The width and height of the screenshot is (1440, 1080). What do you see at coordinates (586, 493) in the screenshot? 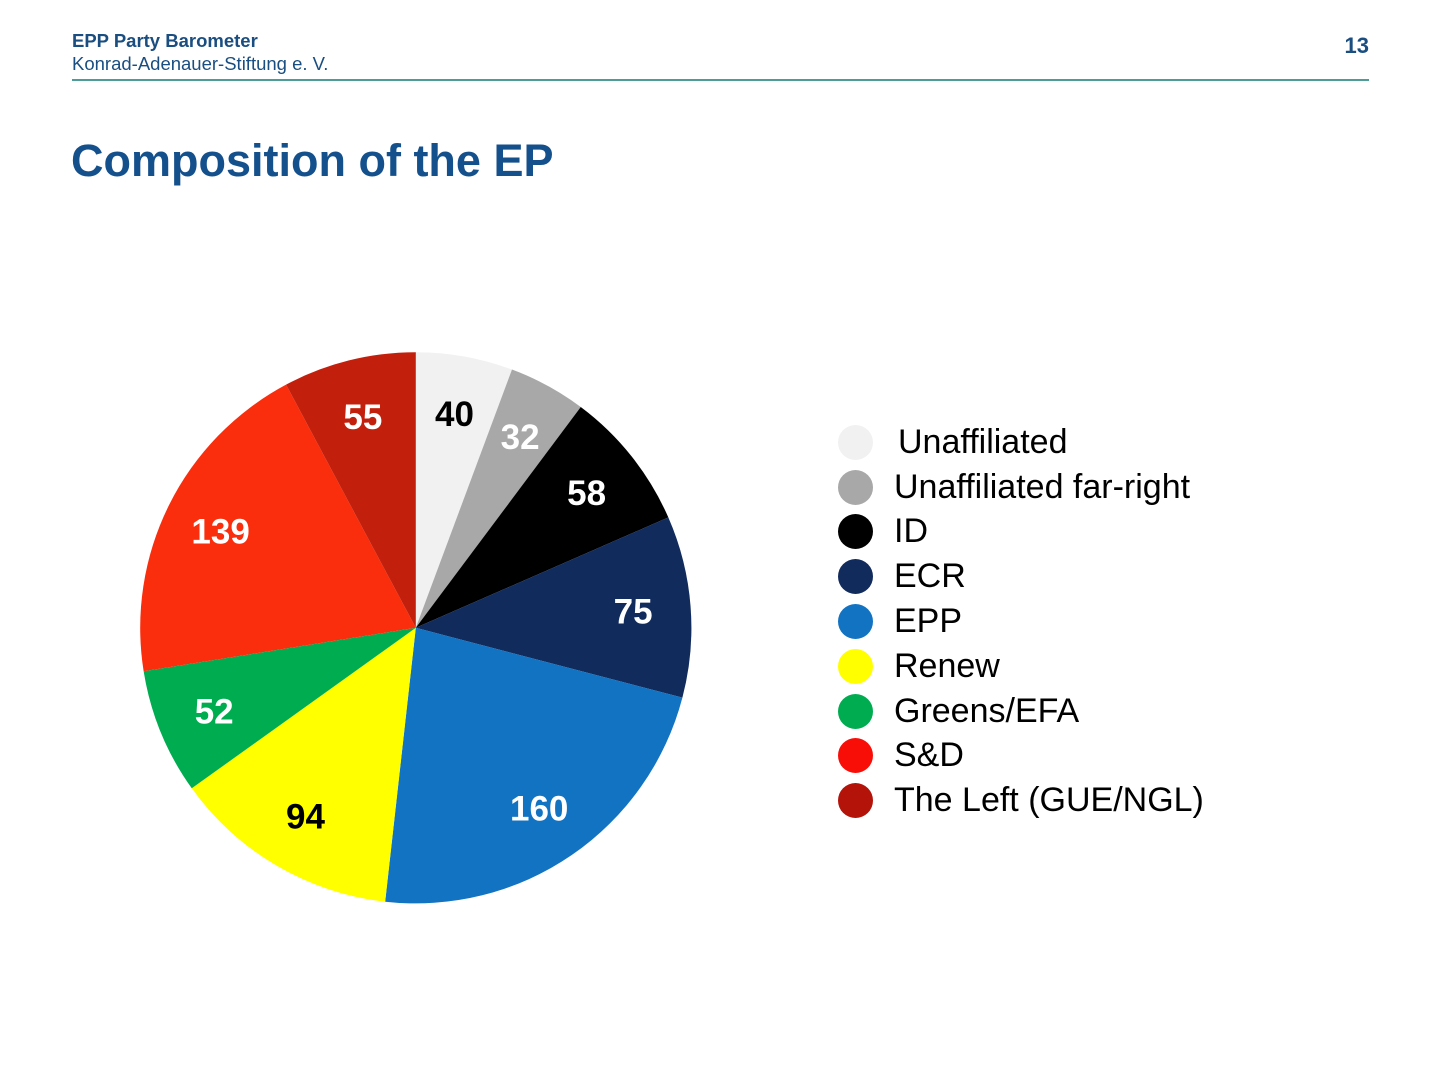
I see `svg-text: 58` at bounding box center [586, 493].